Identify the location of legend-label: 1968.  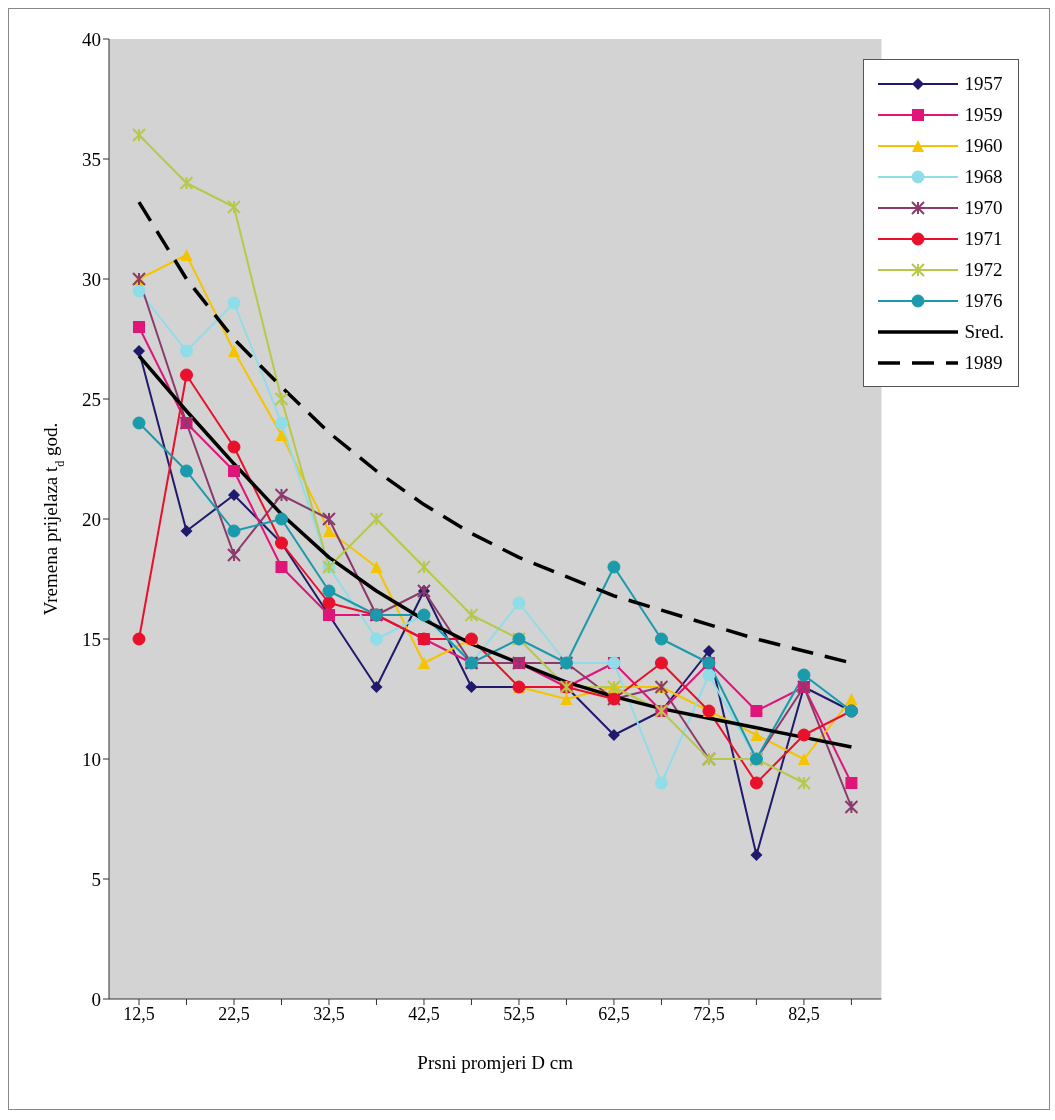
(983, 176).